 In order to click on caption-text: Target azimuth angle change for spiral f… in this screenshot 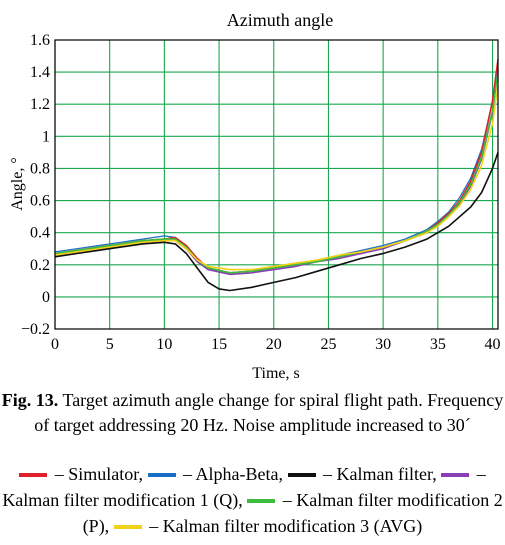, I will do `click(269, 412)`.